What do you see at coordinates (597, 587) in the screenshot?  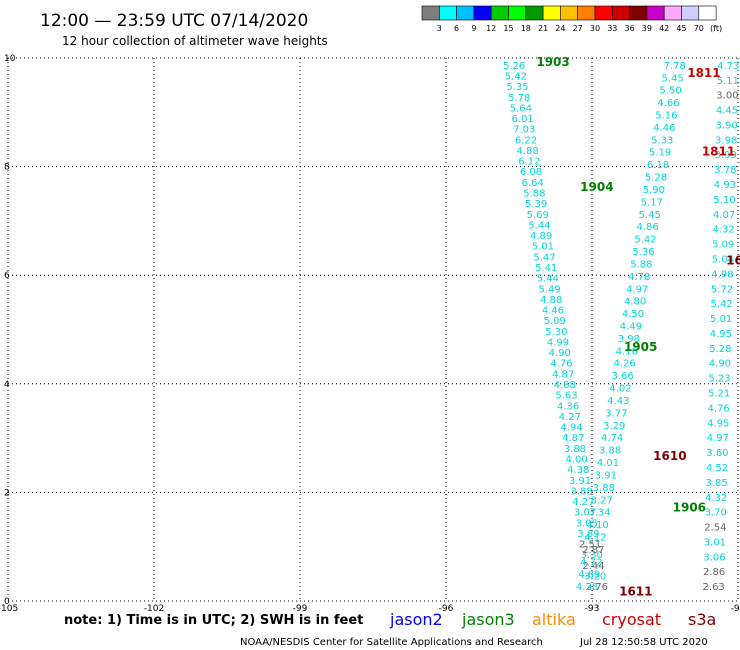 I see `data-label: 2.76` at bounding box center [597, 587].